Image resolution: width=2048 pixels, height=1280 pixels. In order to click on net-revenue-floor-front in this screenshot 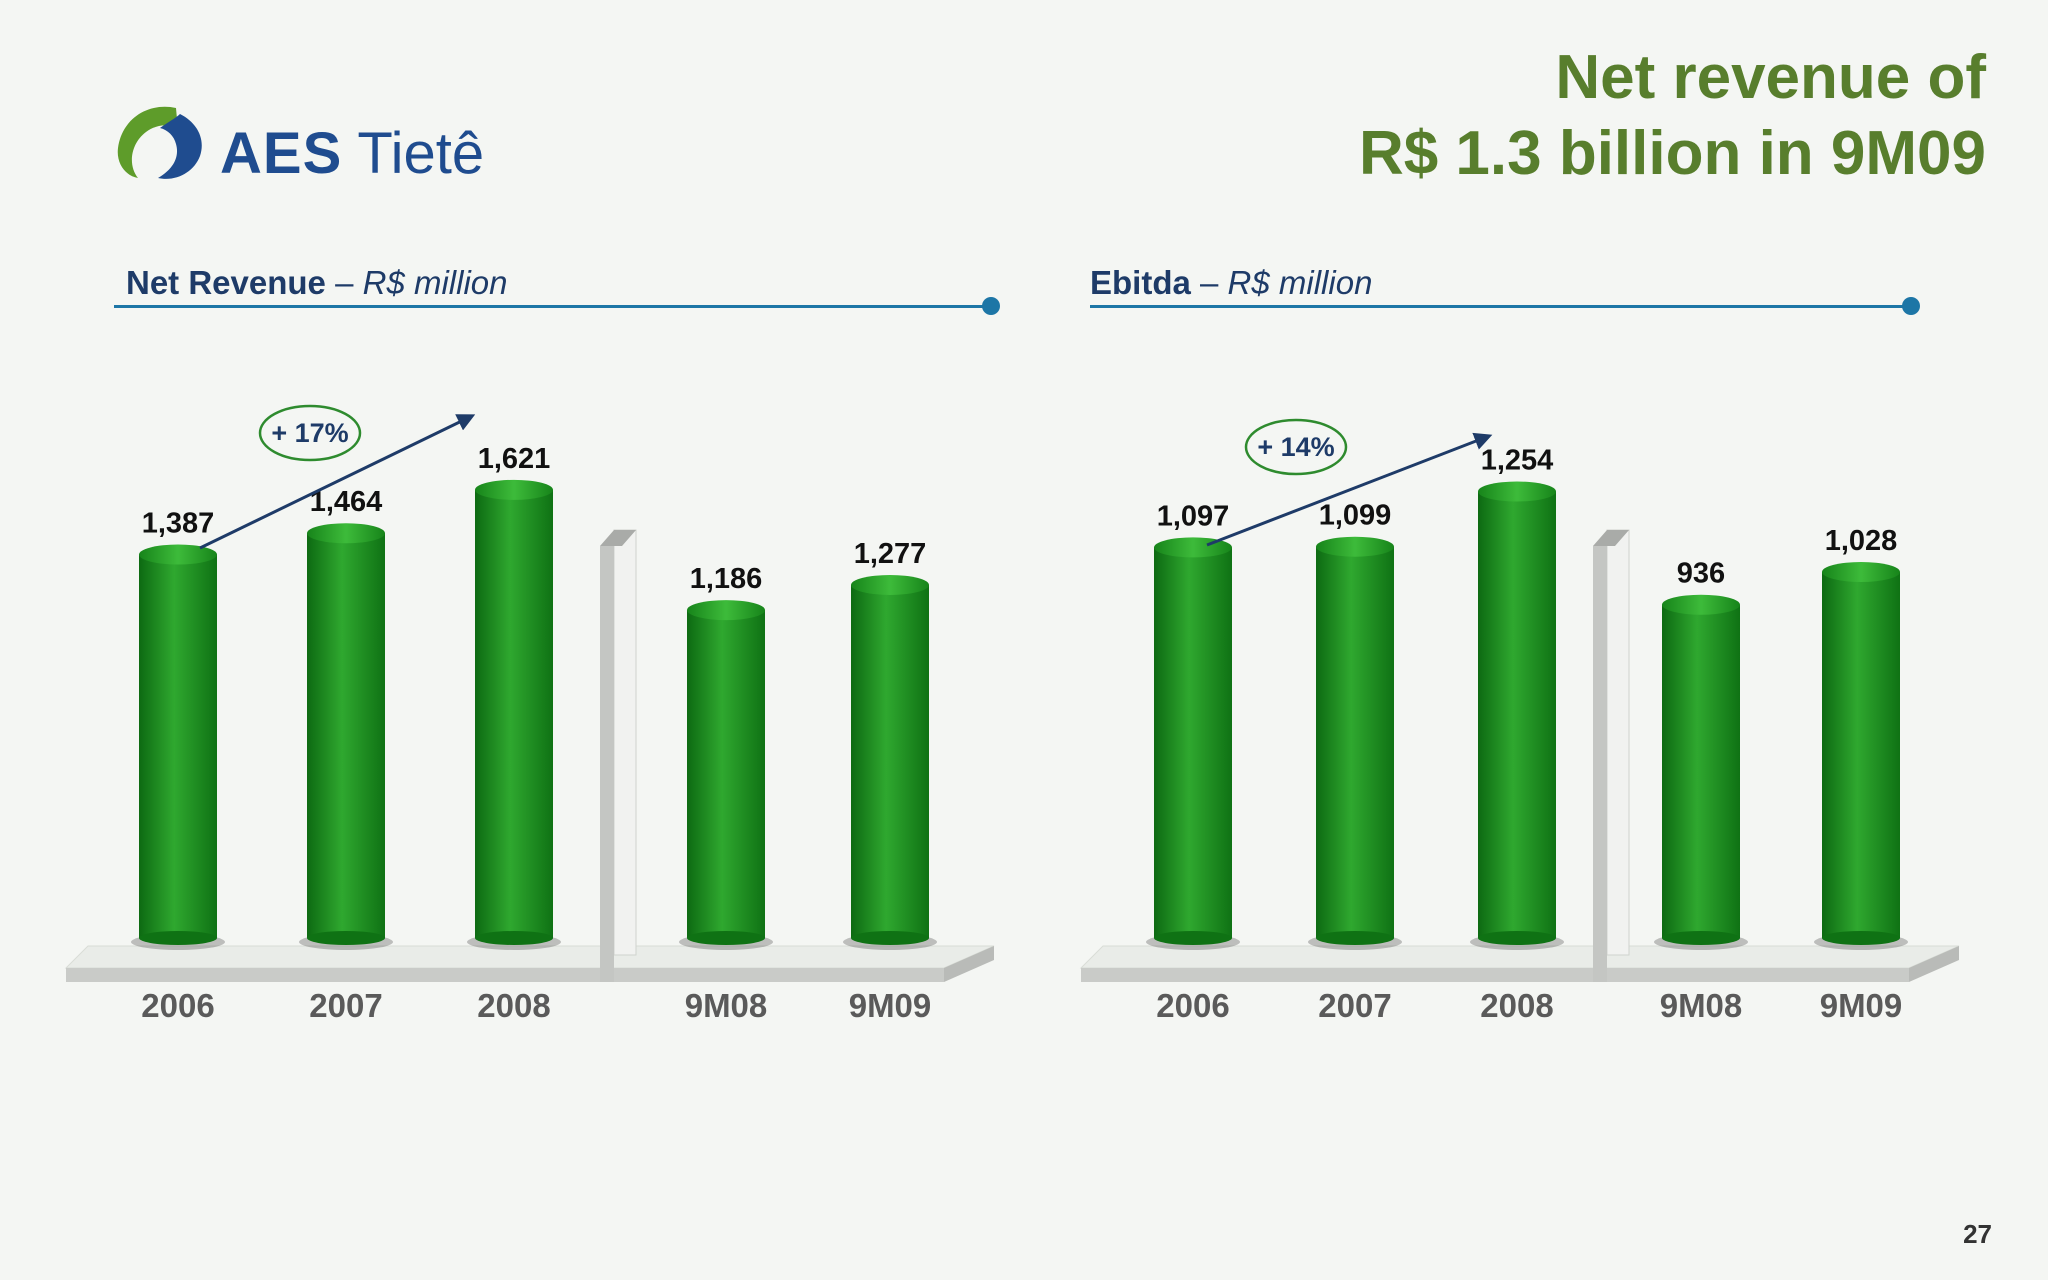, I will do `click(505, 975)`.